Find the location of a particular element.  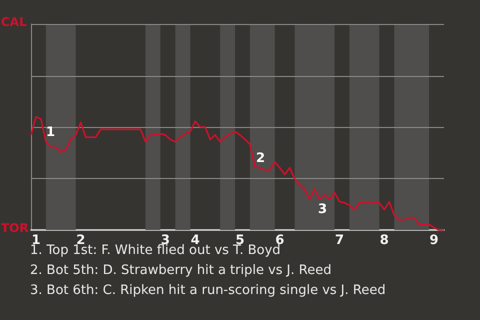

annotation: 2 is located at coordinates (261, 158).